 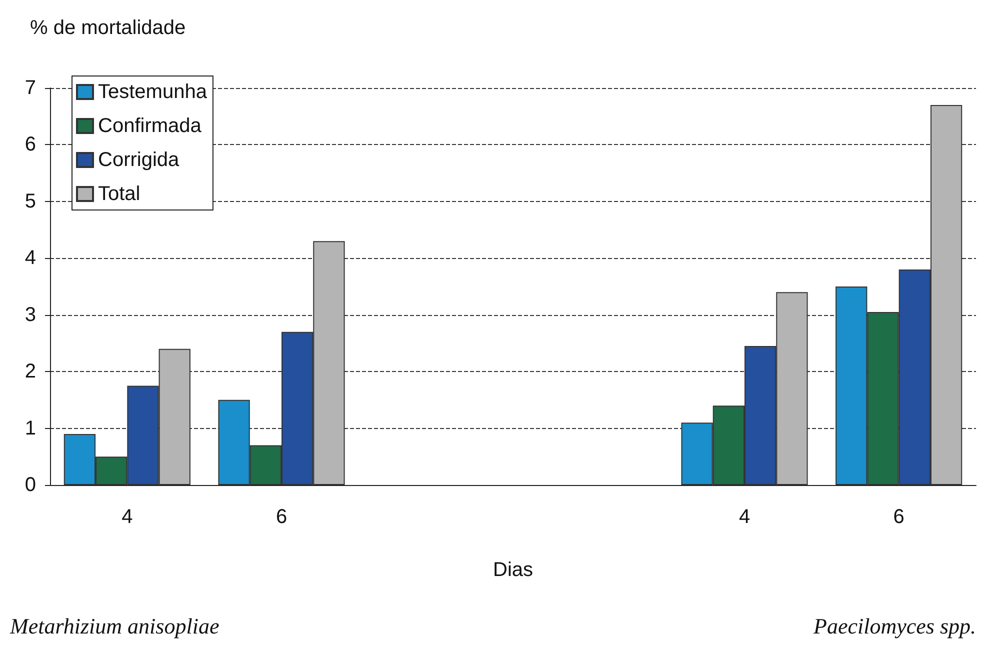 I want to click on legend-label: Confirmada, so click(x=150, y=126).